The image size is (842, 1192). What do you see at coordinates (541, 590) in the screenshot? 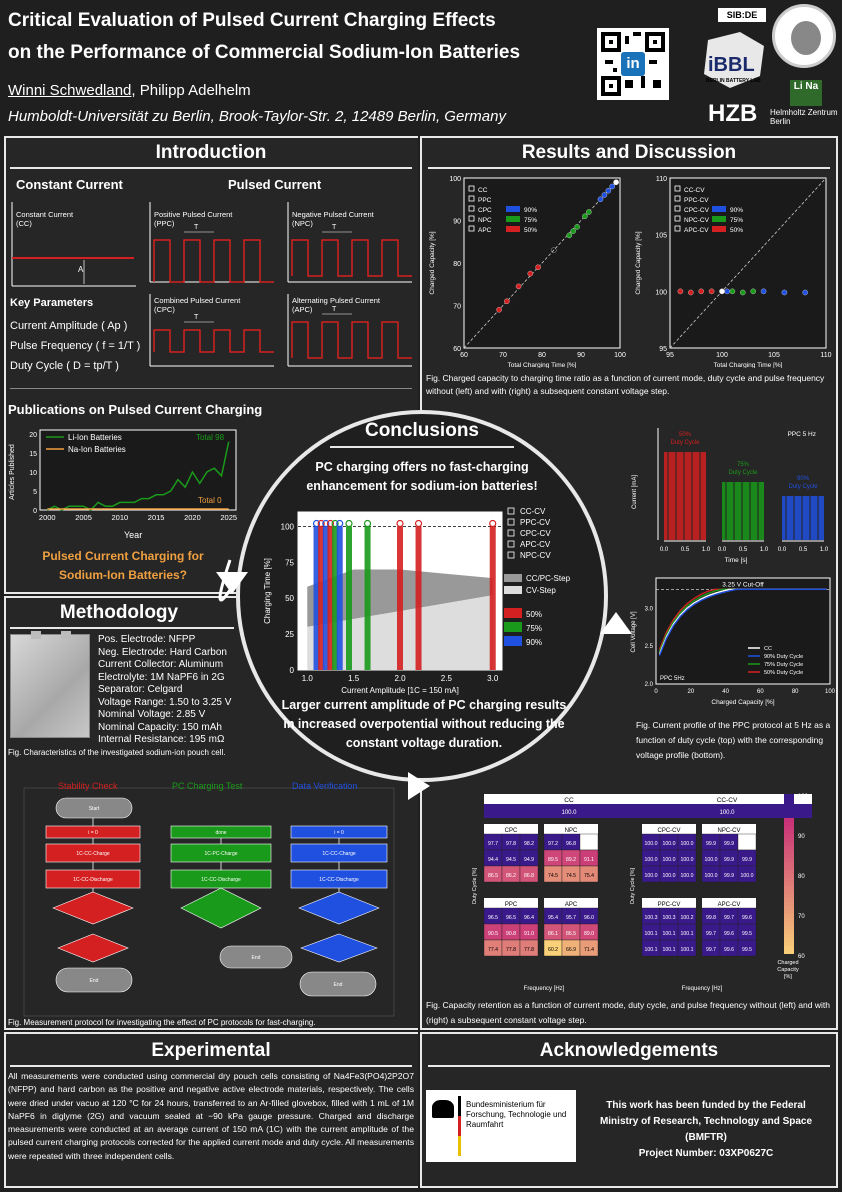
I see `legend-label: CV-Step` at bounding box center [541, 590].